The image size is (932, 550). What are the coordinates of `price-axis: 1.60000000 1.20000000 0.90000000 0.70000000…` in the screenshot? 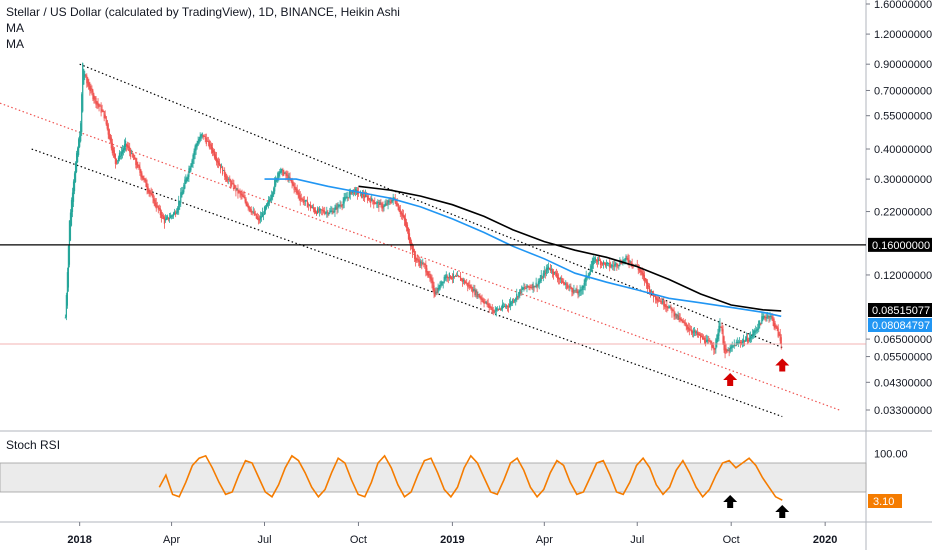 It's located at (899, 208).